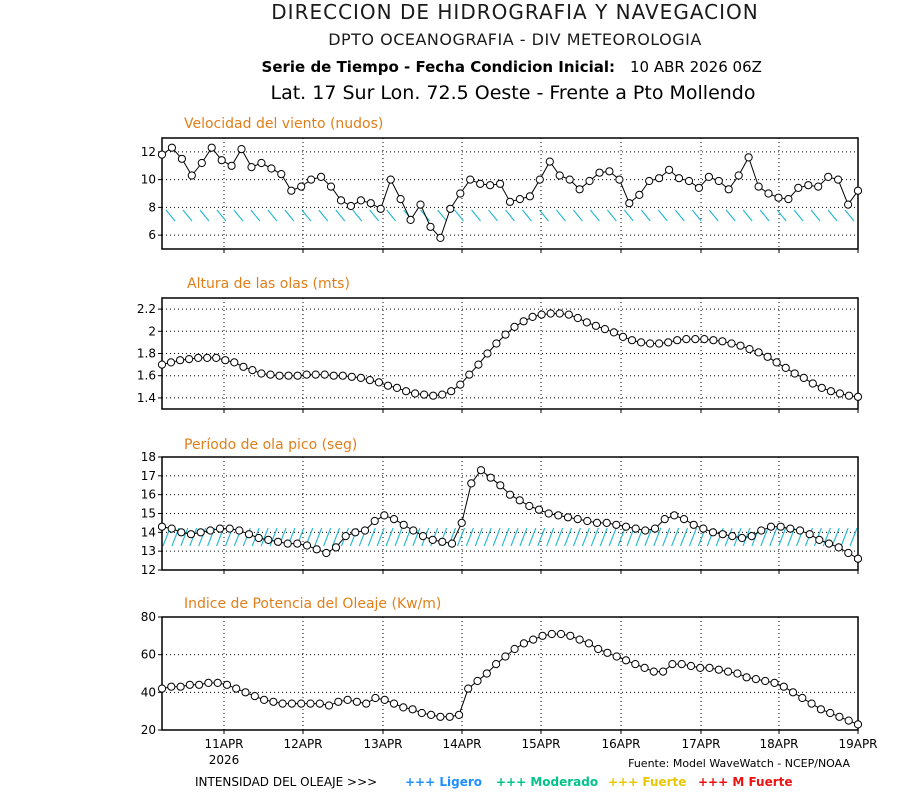  Describe the element at coordinates (620, 744) in the screenshot. I see `x-tick-label: 16APR` at that location.